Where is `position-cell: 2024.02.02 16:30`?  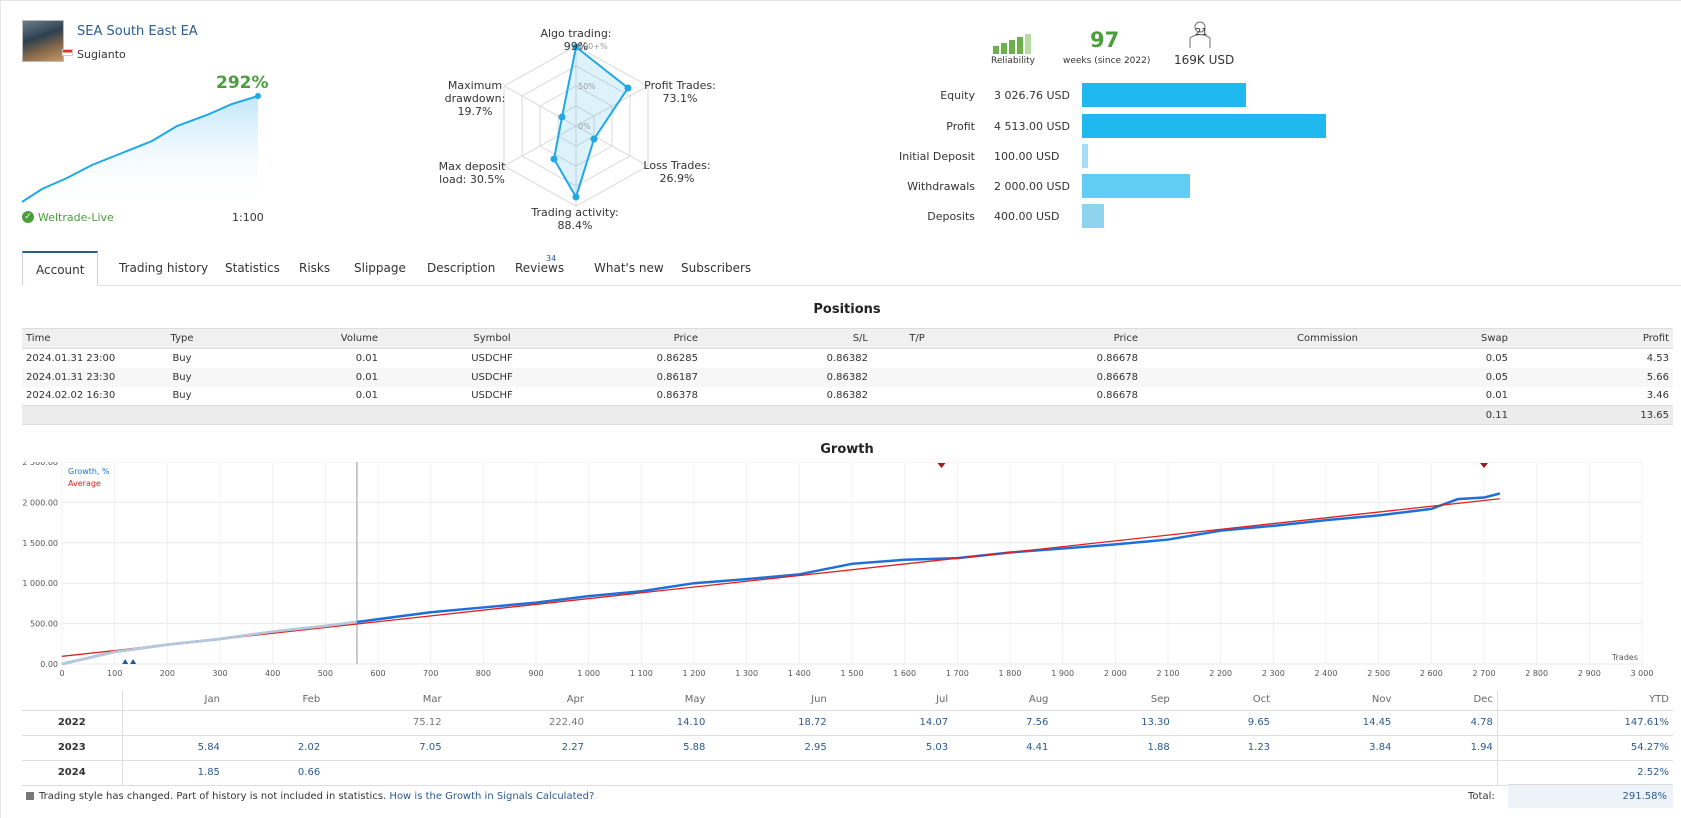
position-cell: 2024.02.02 16:30 is located at coordinates (71, 396).